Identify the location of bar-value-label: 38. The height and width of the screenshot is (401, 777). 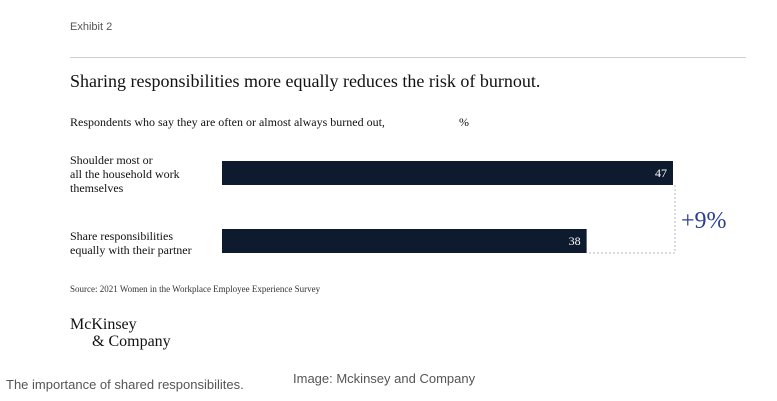
(575, 241).